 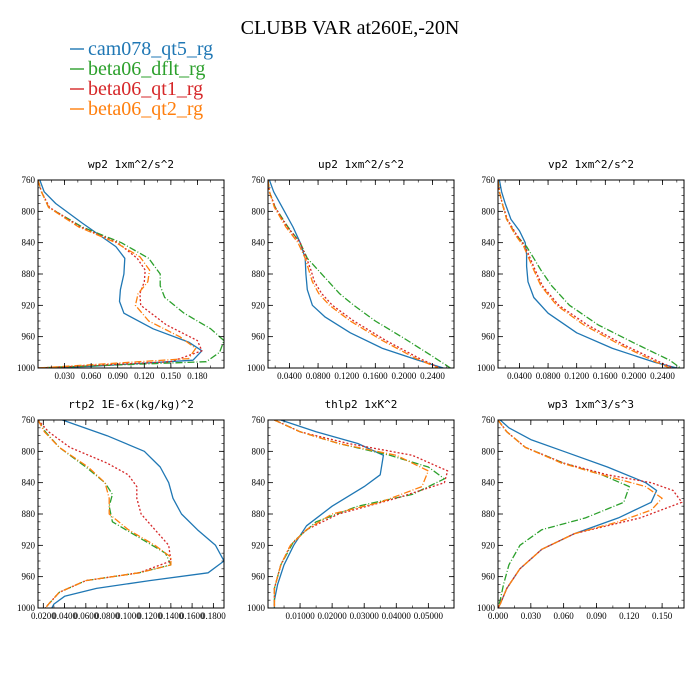 What do you see at coordinates (145, 109) in the screenshot?
I see `legend-label-beta06_qt2_rg: beta06_qt2_rg` at bounding box center [145, 109].